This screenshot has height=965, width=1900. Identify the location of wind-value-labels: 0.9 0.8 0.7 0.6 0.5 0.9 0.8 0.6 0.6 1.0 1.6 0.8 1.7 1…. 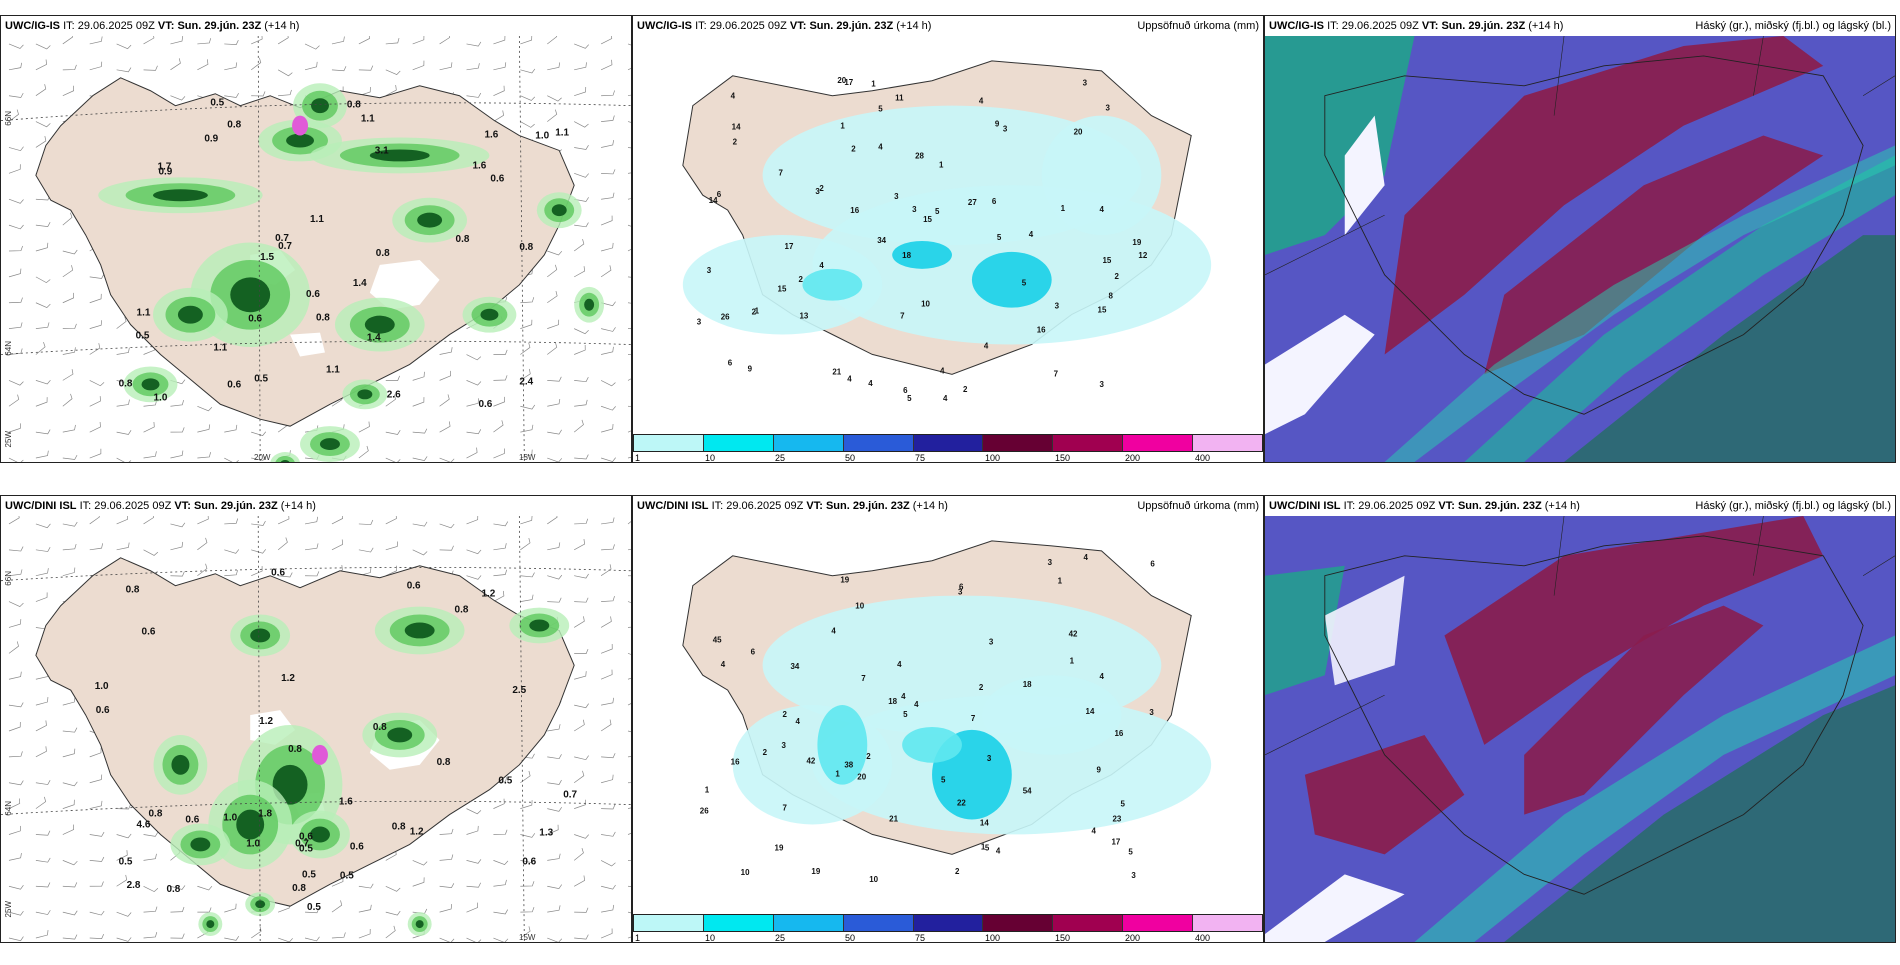
(344, 254).